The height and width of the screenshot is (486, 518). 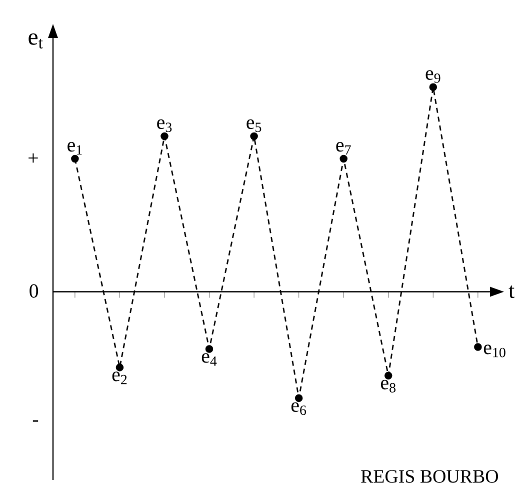 I want to click on x-tick-label: e$_{1}$, so click(x=75, y=148).